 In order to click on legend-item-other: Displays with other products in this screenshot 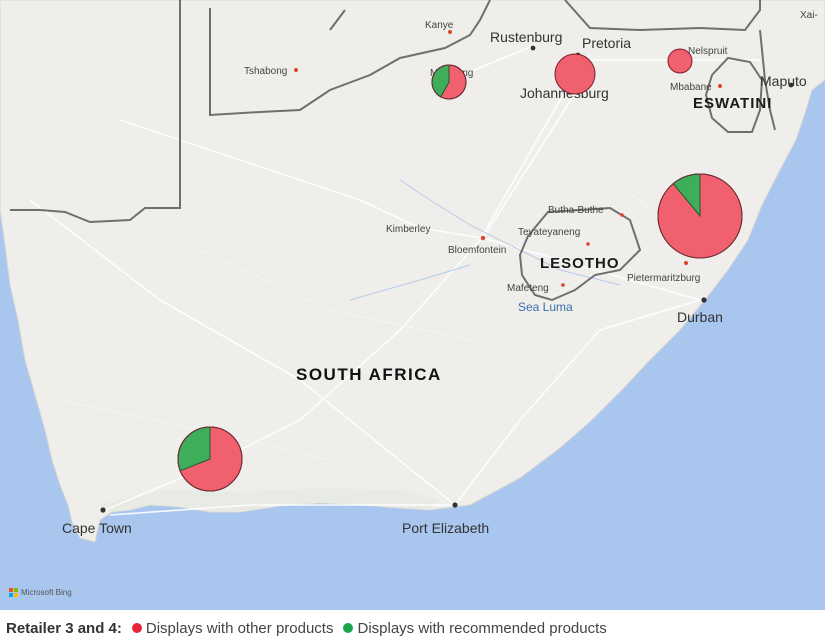, I will do `click(231, 628)`.